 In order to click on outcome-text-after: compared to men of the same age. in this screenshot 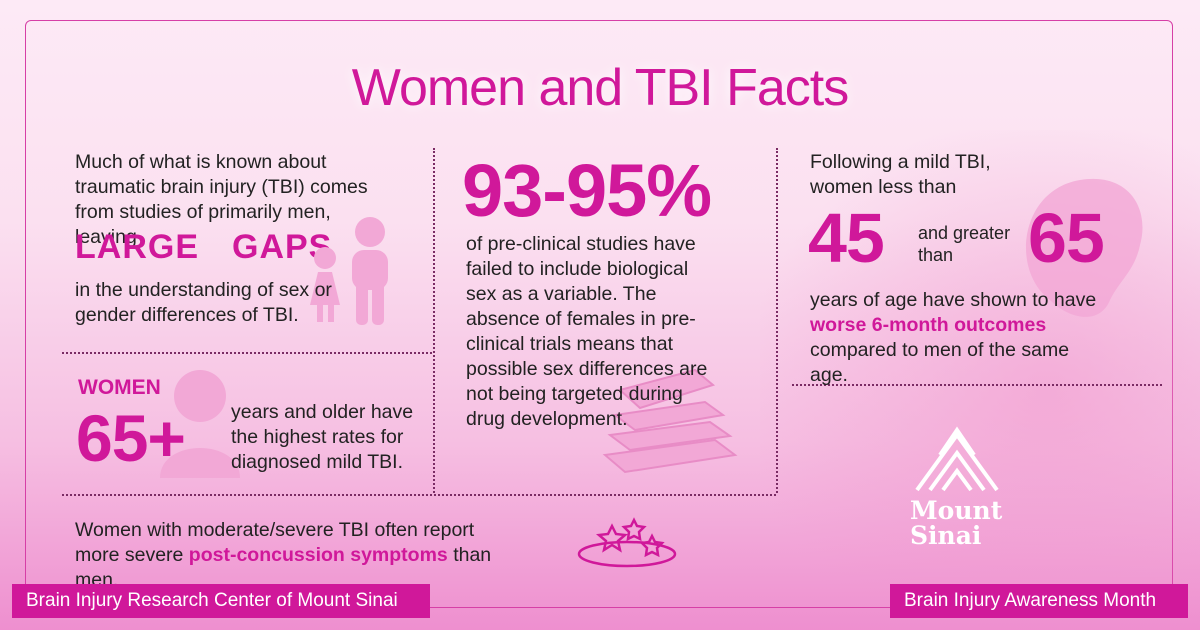, I will do `click(940, 362)`.